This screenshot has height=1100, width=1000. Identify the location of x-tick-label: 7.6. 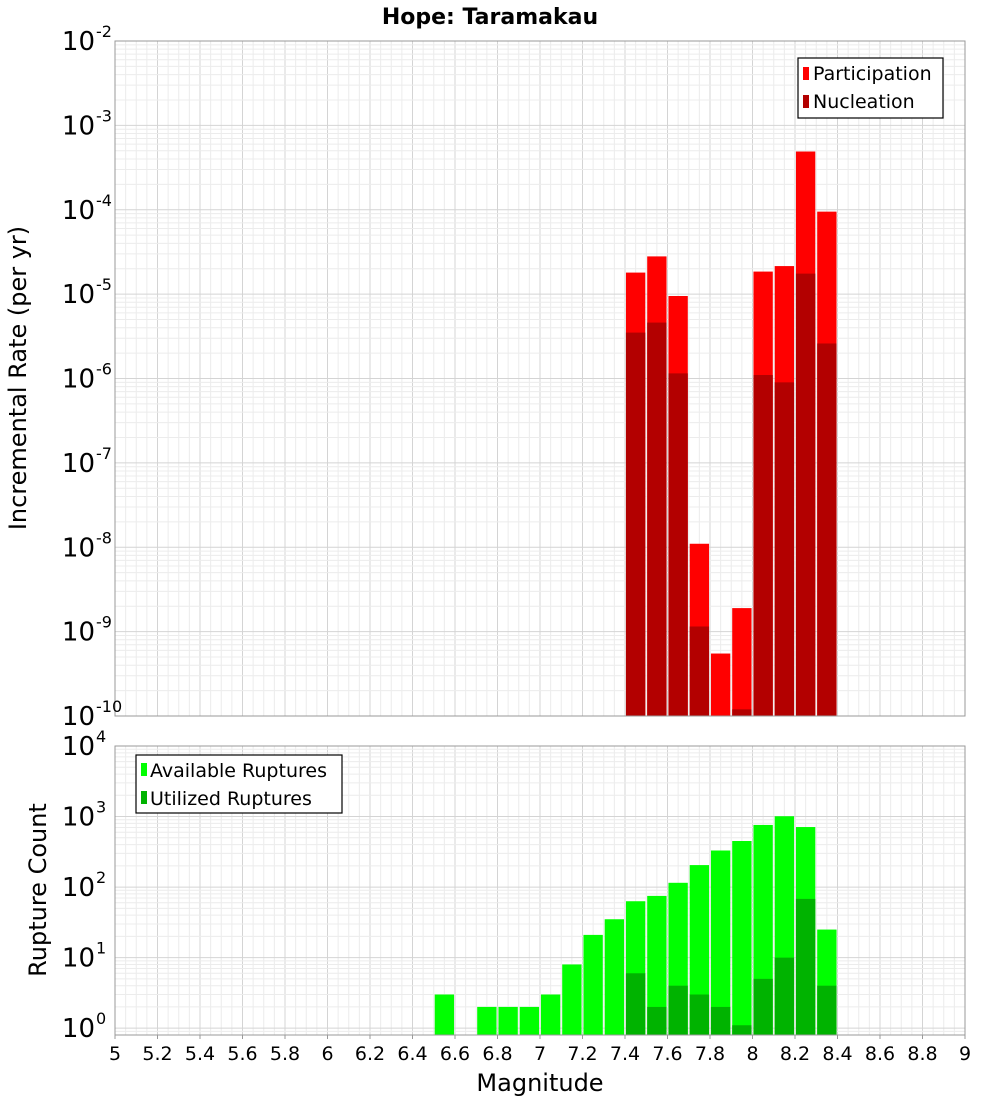
(667, 1054).